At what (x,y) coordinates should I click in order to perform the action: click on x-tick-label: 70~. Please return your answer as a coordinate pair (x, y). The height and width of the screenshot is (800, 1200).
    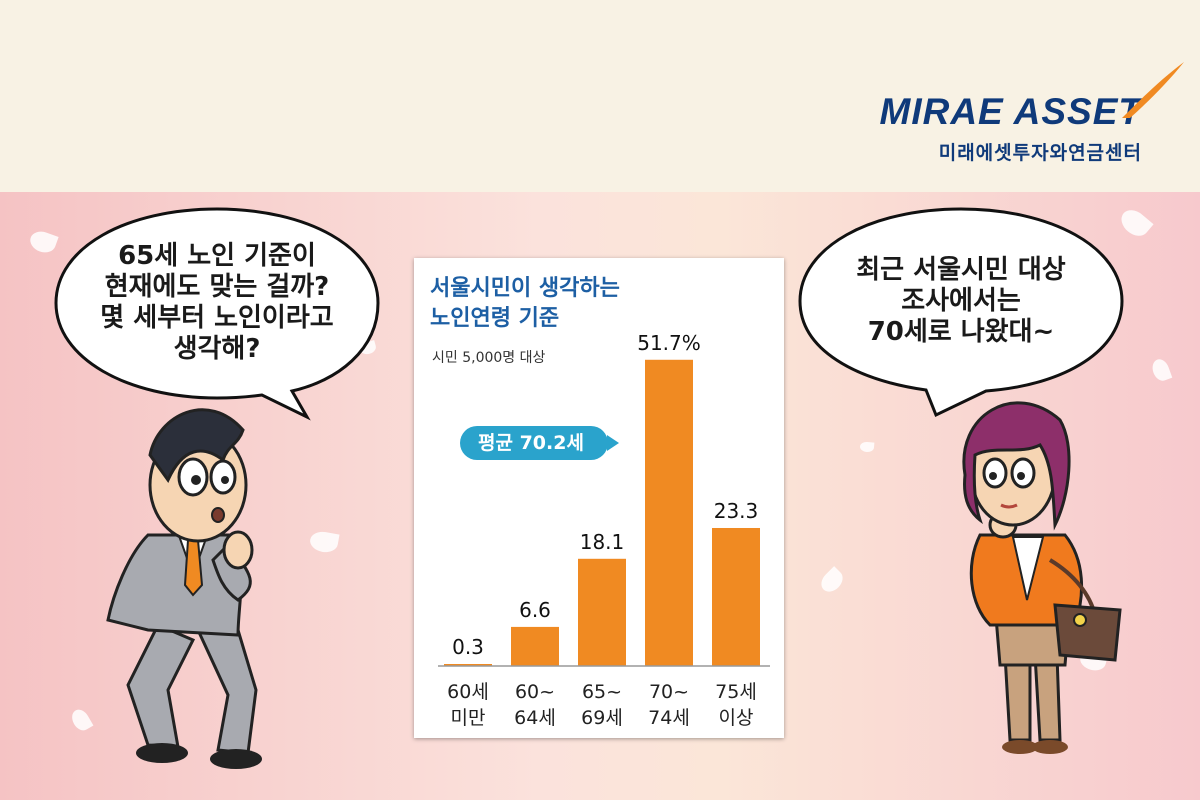
    Looking at the image, I should click on (669, 692).